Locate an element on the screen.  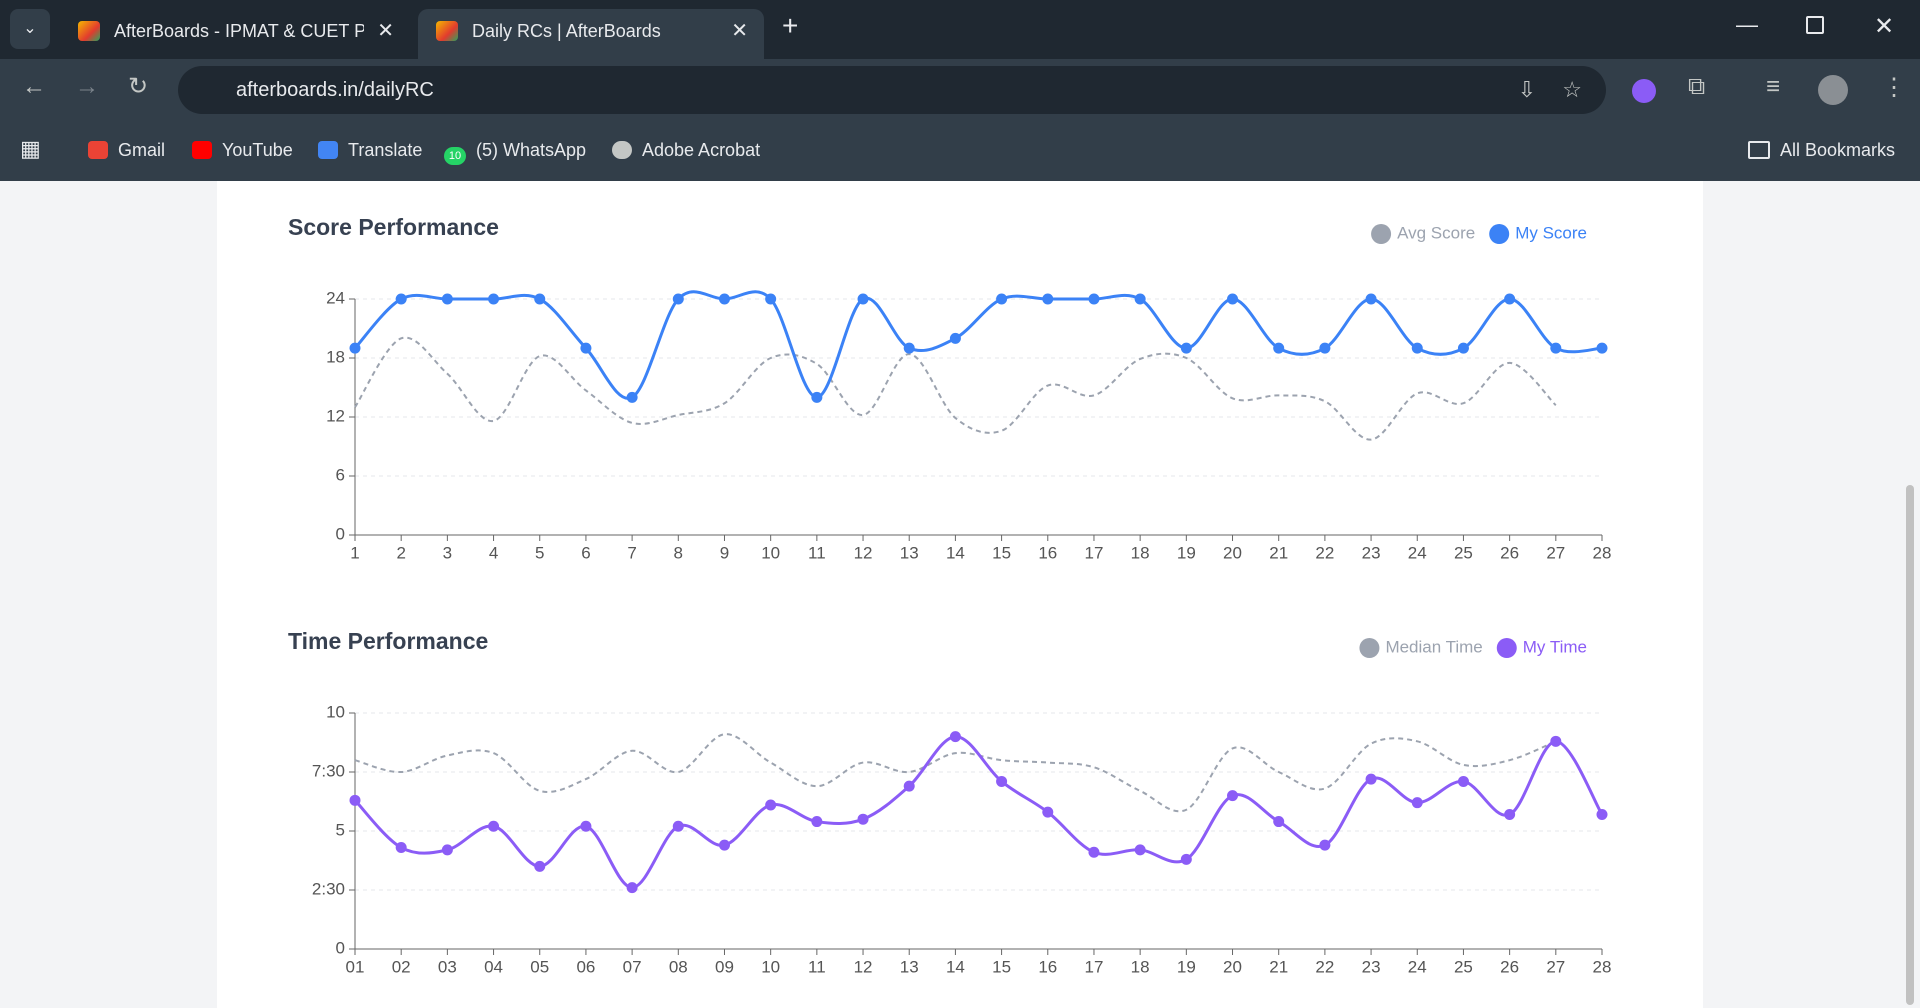
all-bookmarks: All Bookmarks is located at coordinates (1821, 150).